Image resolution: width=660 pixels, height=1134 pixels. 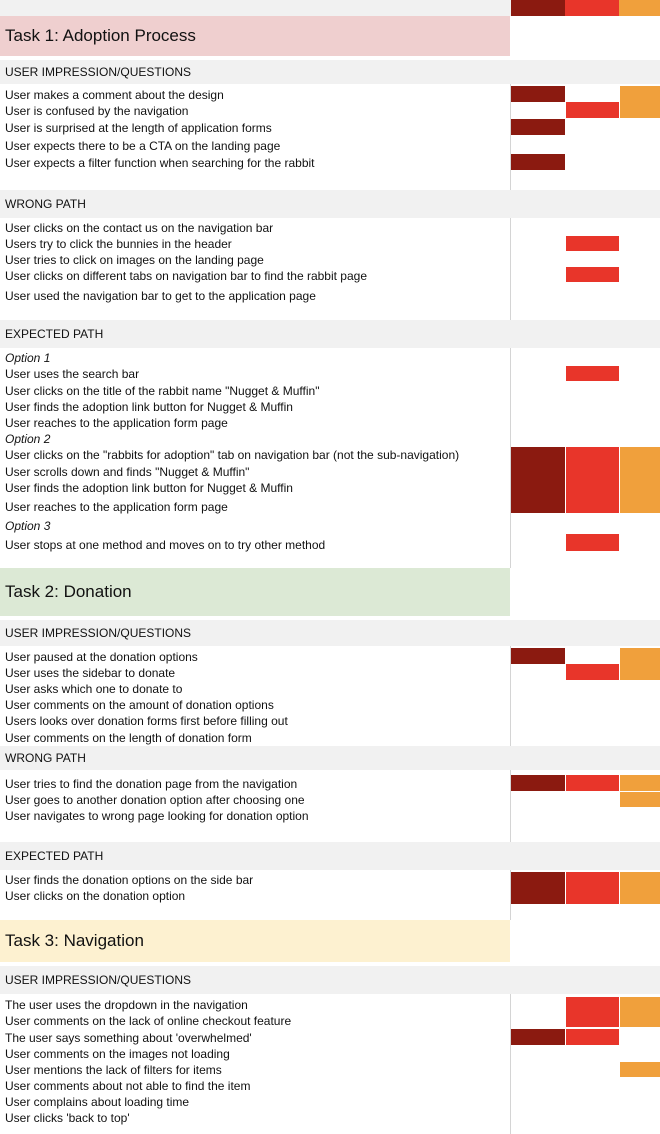 What do you see at coordinates (90, 673) in the screenshot?
I see `finding-line: User uses the sidebar to donate` at bounding box center [90, 673].